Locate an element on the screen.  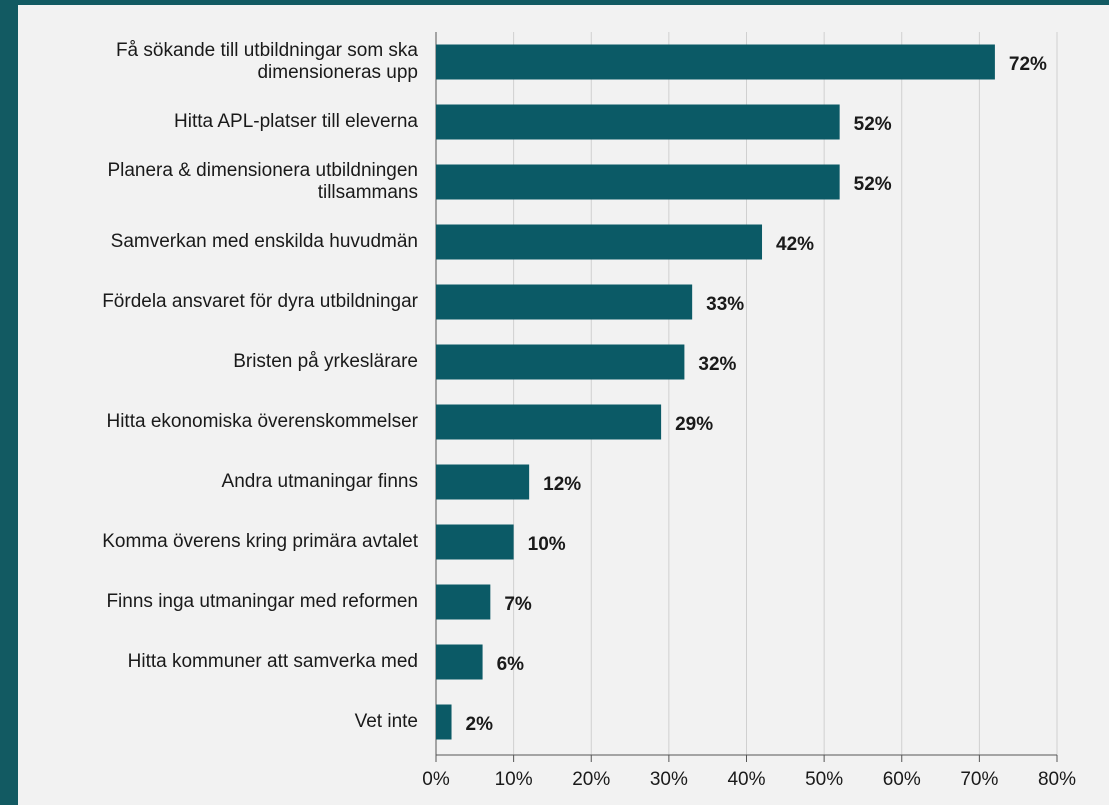
value-label: 12% is located at coordinates (562, 484).